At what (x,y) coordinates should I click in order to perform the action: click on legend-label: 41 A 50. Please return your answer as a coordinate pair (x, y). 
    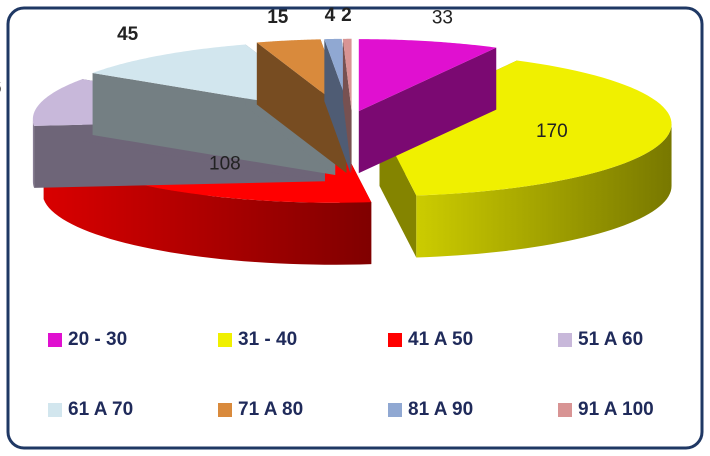
    Looking at the image, I should click on (440, 339).